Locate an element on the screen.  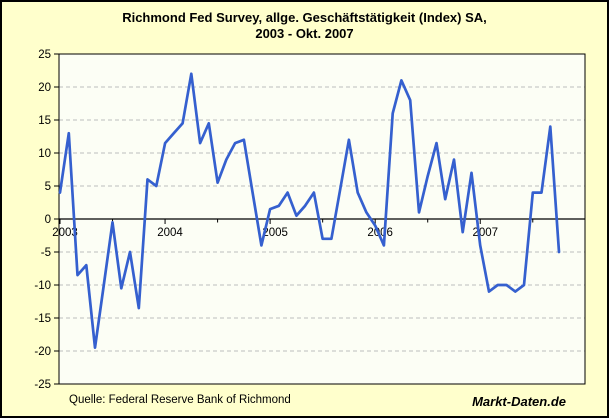
chart-title-line2: 2003 - Okt. 2007 is located at coordinates (304, 33).